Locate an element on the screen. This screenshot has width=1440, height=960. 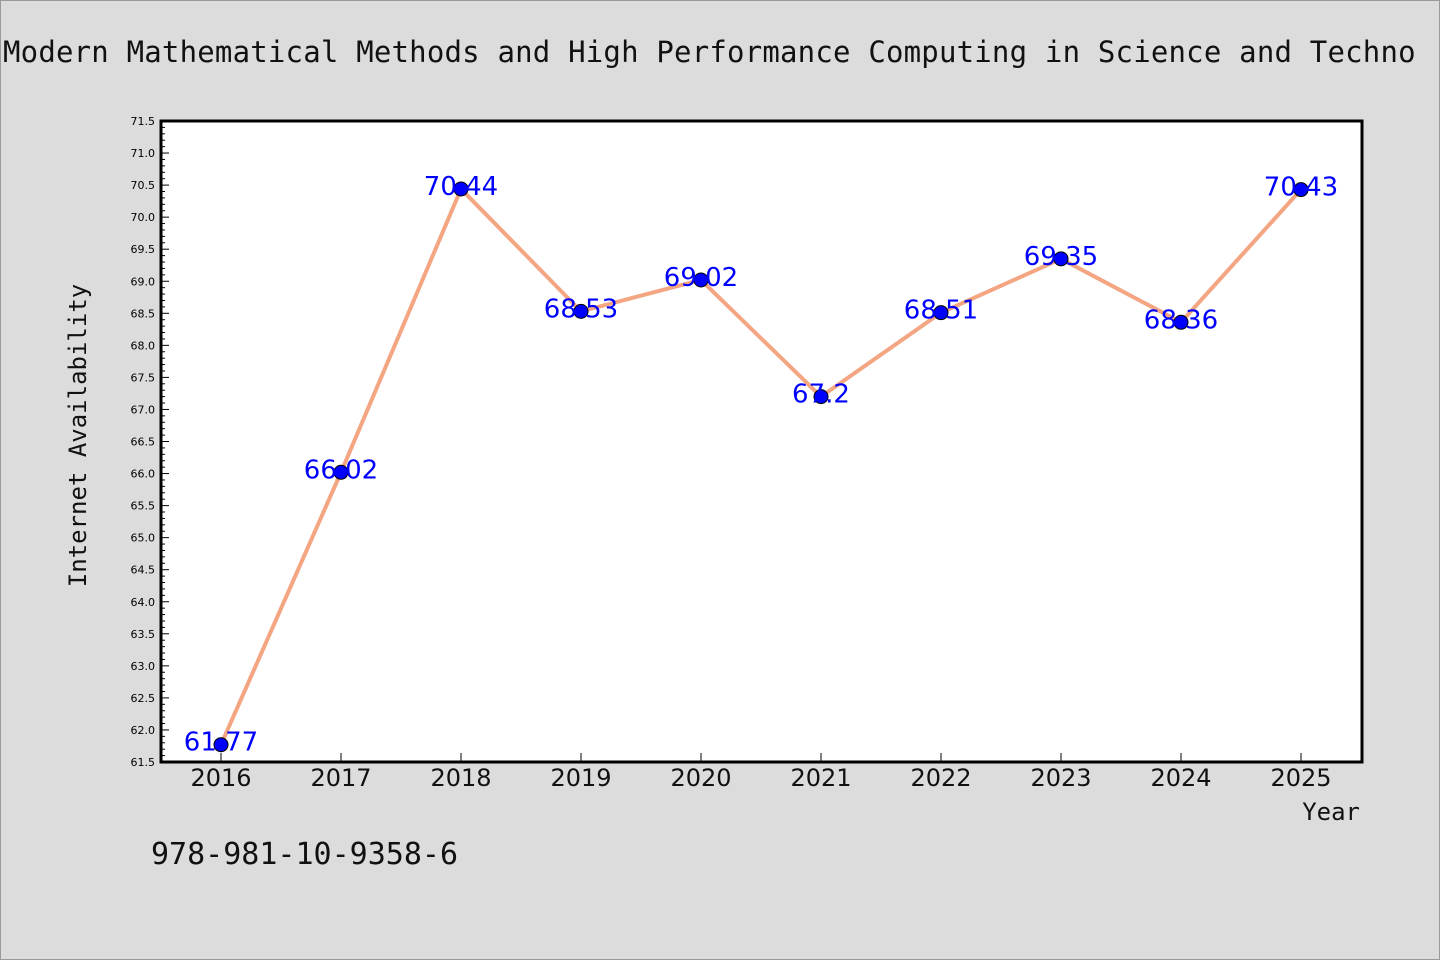
data-label: 66.02 is located at coordinates (341, 470).